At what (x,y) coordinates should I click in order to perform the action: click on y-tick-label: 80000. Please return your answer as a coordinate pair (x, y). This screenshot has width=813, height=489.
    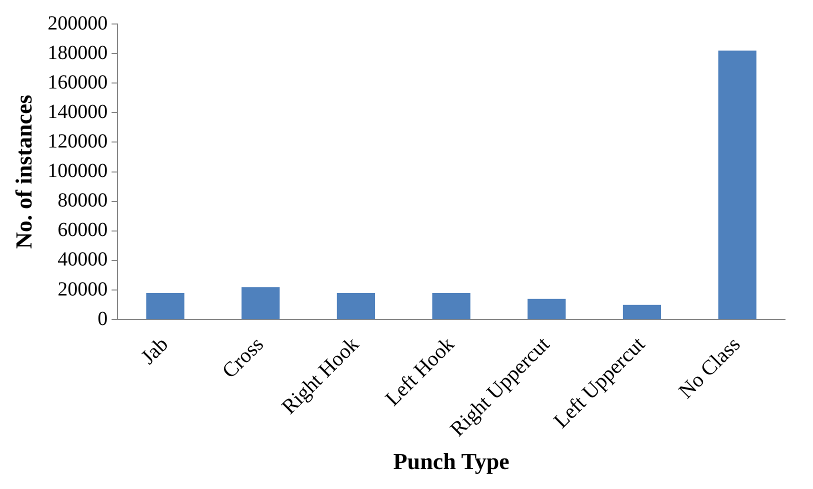
    Looking at the image, I should click on (83, 201).